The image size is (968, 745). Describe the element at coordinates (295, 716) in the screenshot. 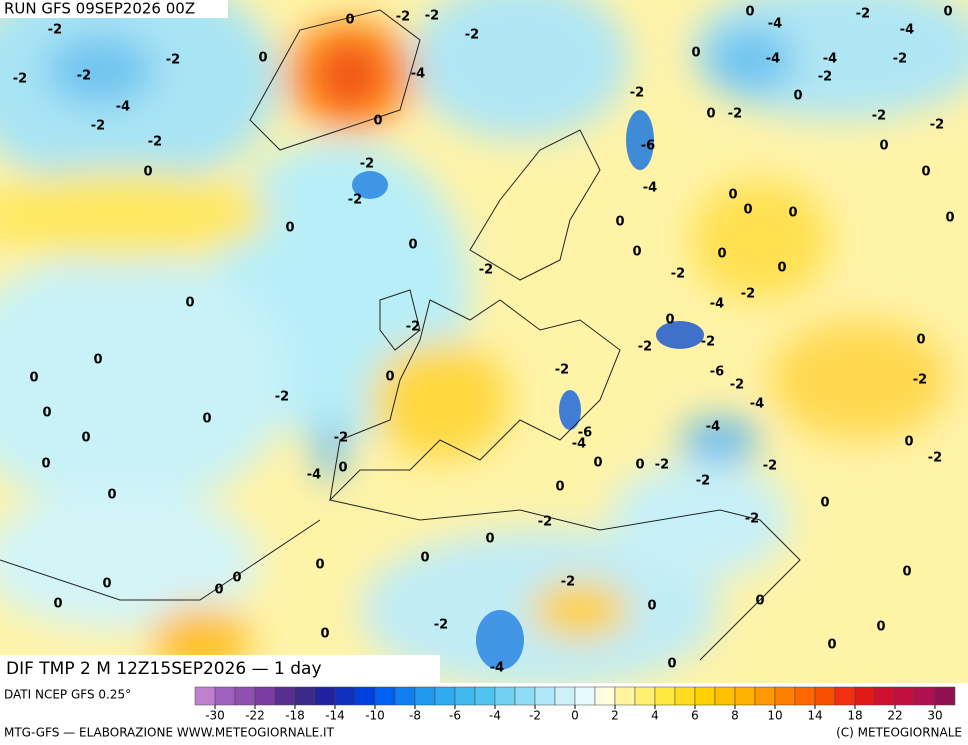

I see `colorbar-tick-label: -18` at that location.